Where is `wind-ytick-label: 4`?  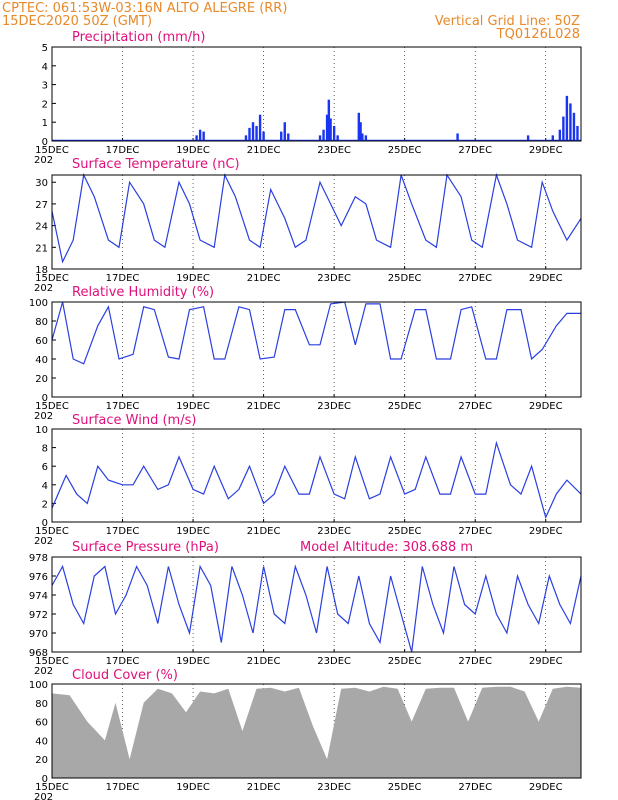 wind-ytick-label: 4 is located at coordinates (45, 486).